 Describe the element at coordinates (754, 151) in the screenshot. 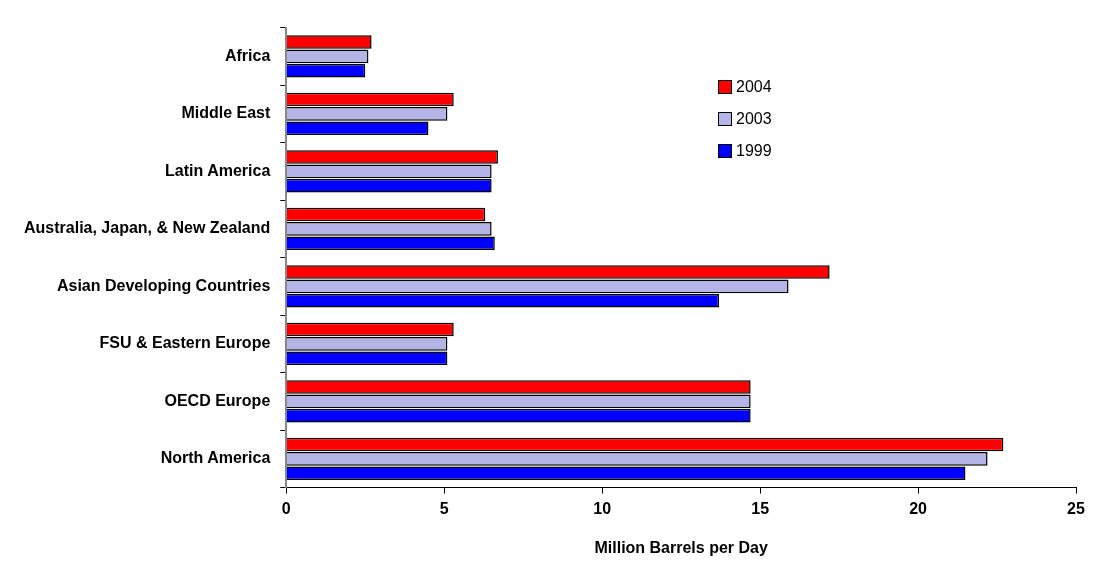

I see `legend-label: 1999` at that location.